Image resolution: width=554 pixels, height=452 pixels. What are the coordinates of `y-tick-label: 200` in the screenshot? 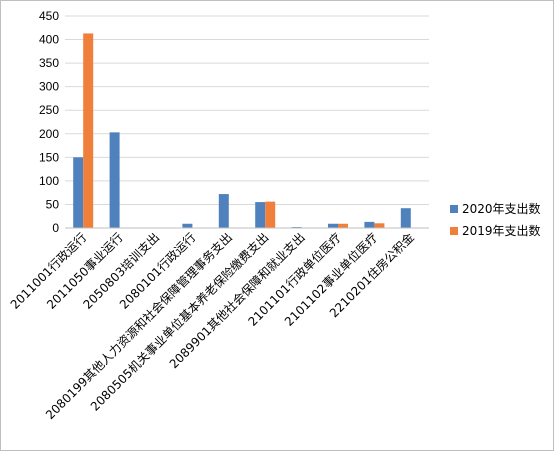 It's located at (49, 134).